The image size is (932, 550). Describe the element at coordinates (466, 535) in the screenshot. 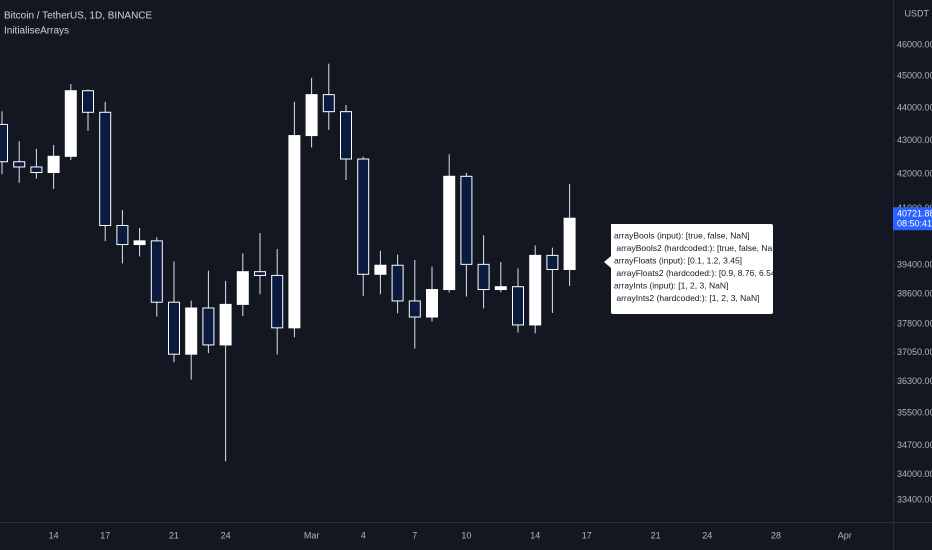

I see `x-tick-label: 10` at that location.